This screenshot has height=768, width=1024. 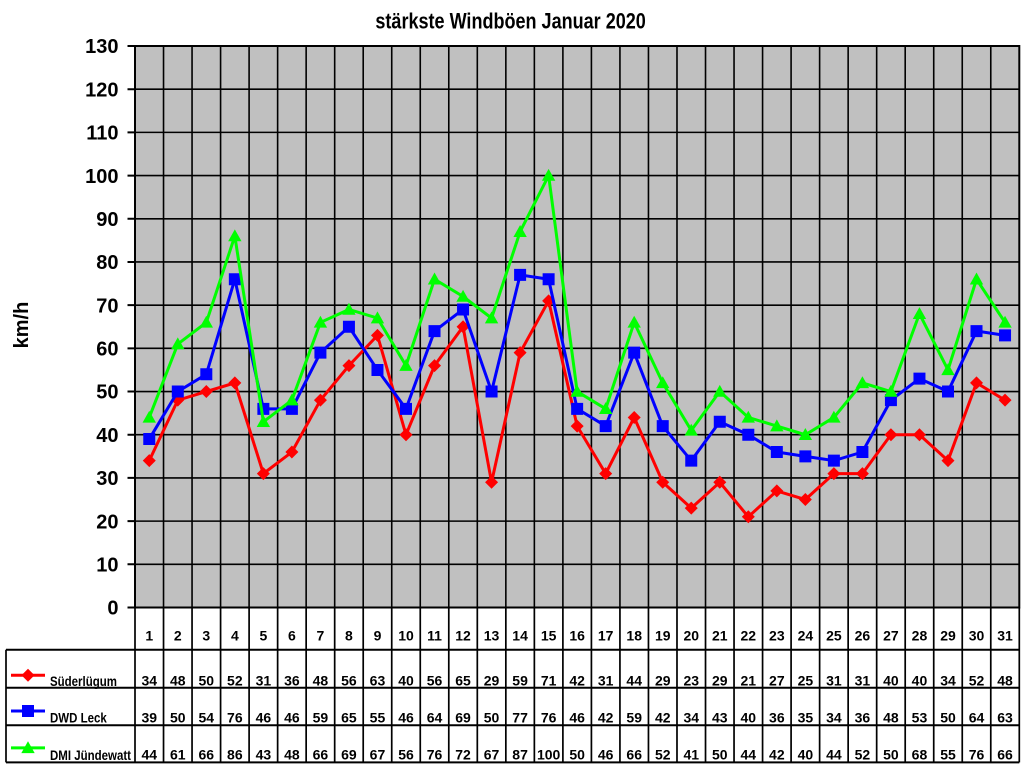 What do you see at coordinates (149, 635) in the screenshot?
I see `svg-text: 1` at bounding box center [149, 635].